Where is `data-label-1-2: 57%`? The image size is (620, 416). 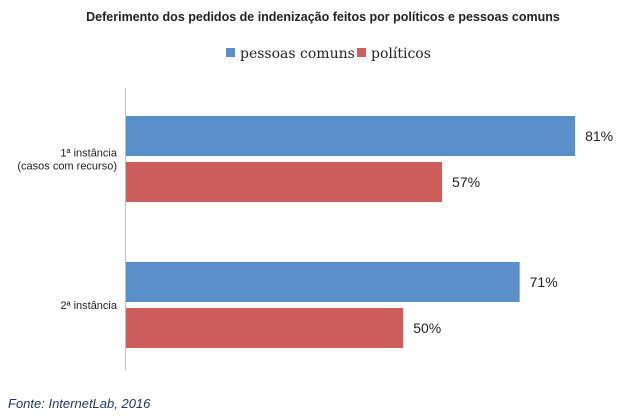 data-label-1-2: 57% is located at coordinates (466, 182).